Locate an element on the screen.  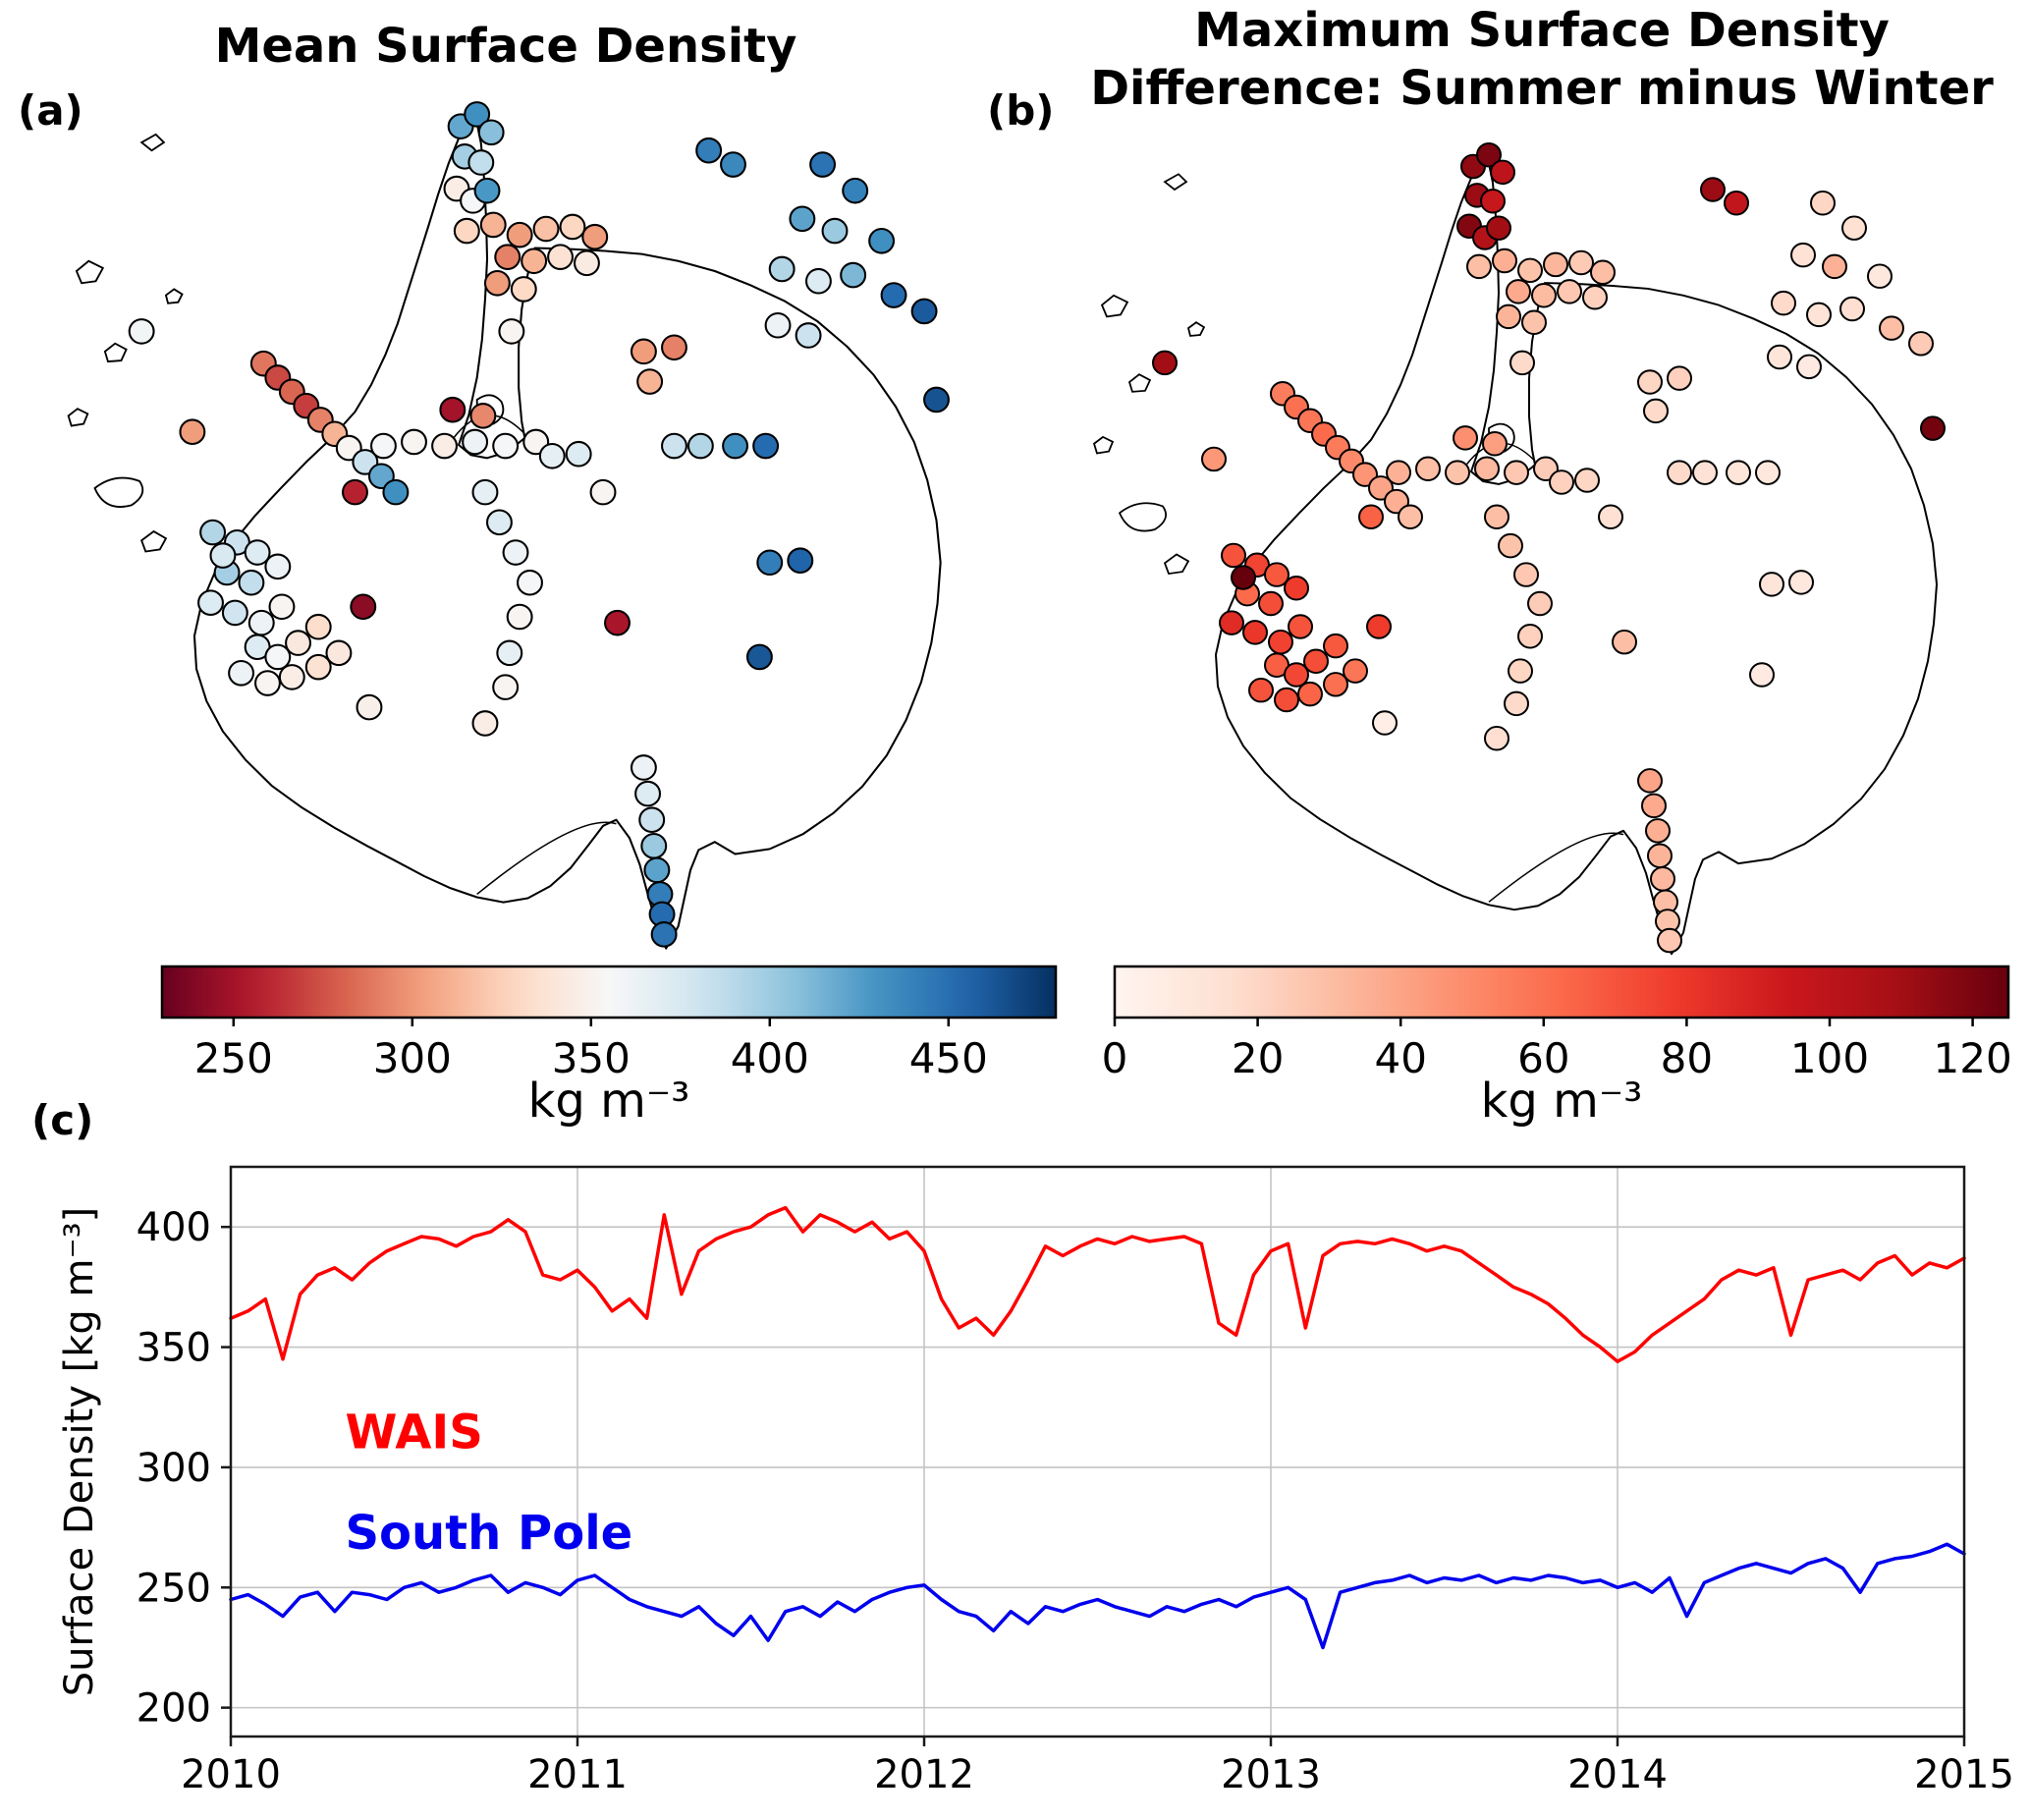
x-axis-tick-label: 2011 is located at coordinates (577, 1774).